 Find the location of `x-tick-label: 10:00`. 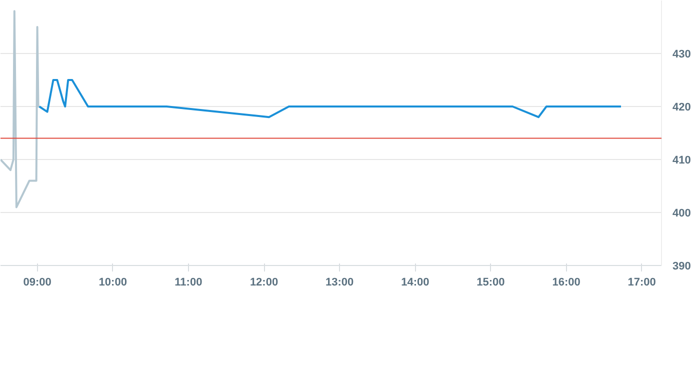

x-tick-label: 10:00 is located at coordinates (112, 282).